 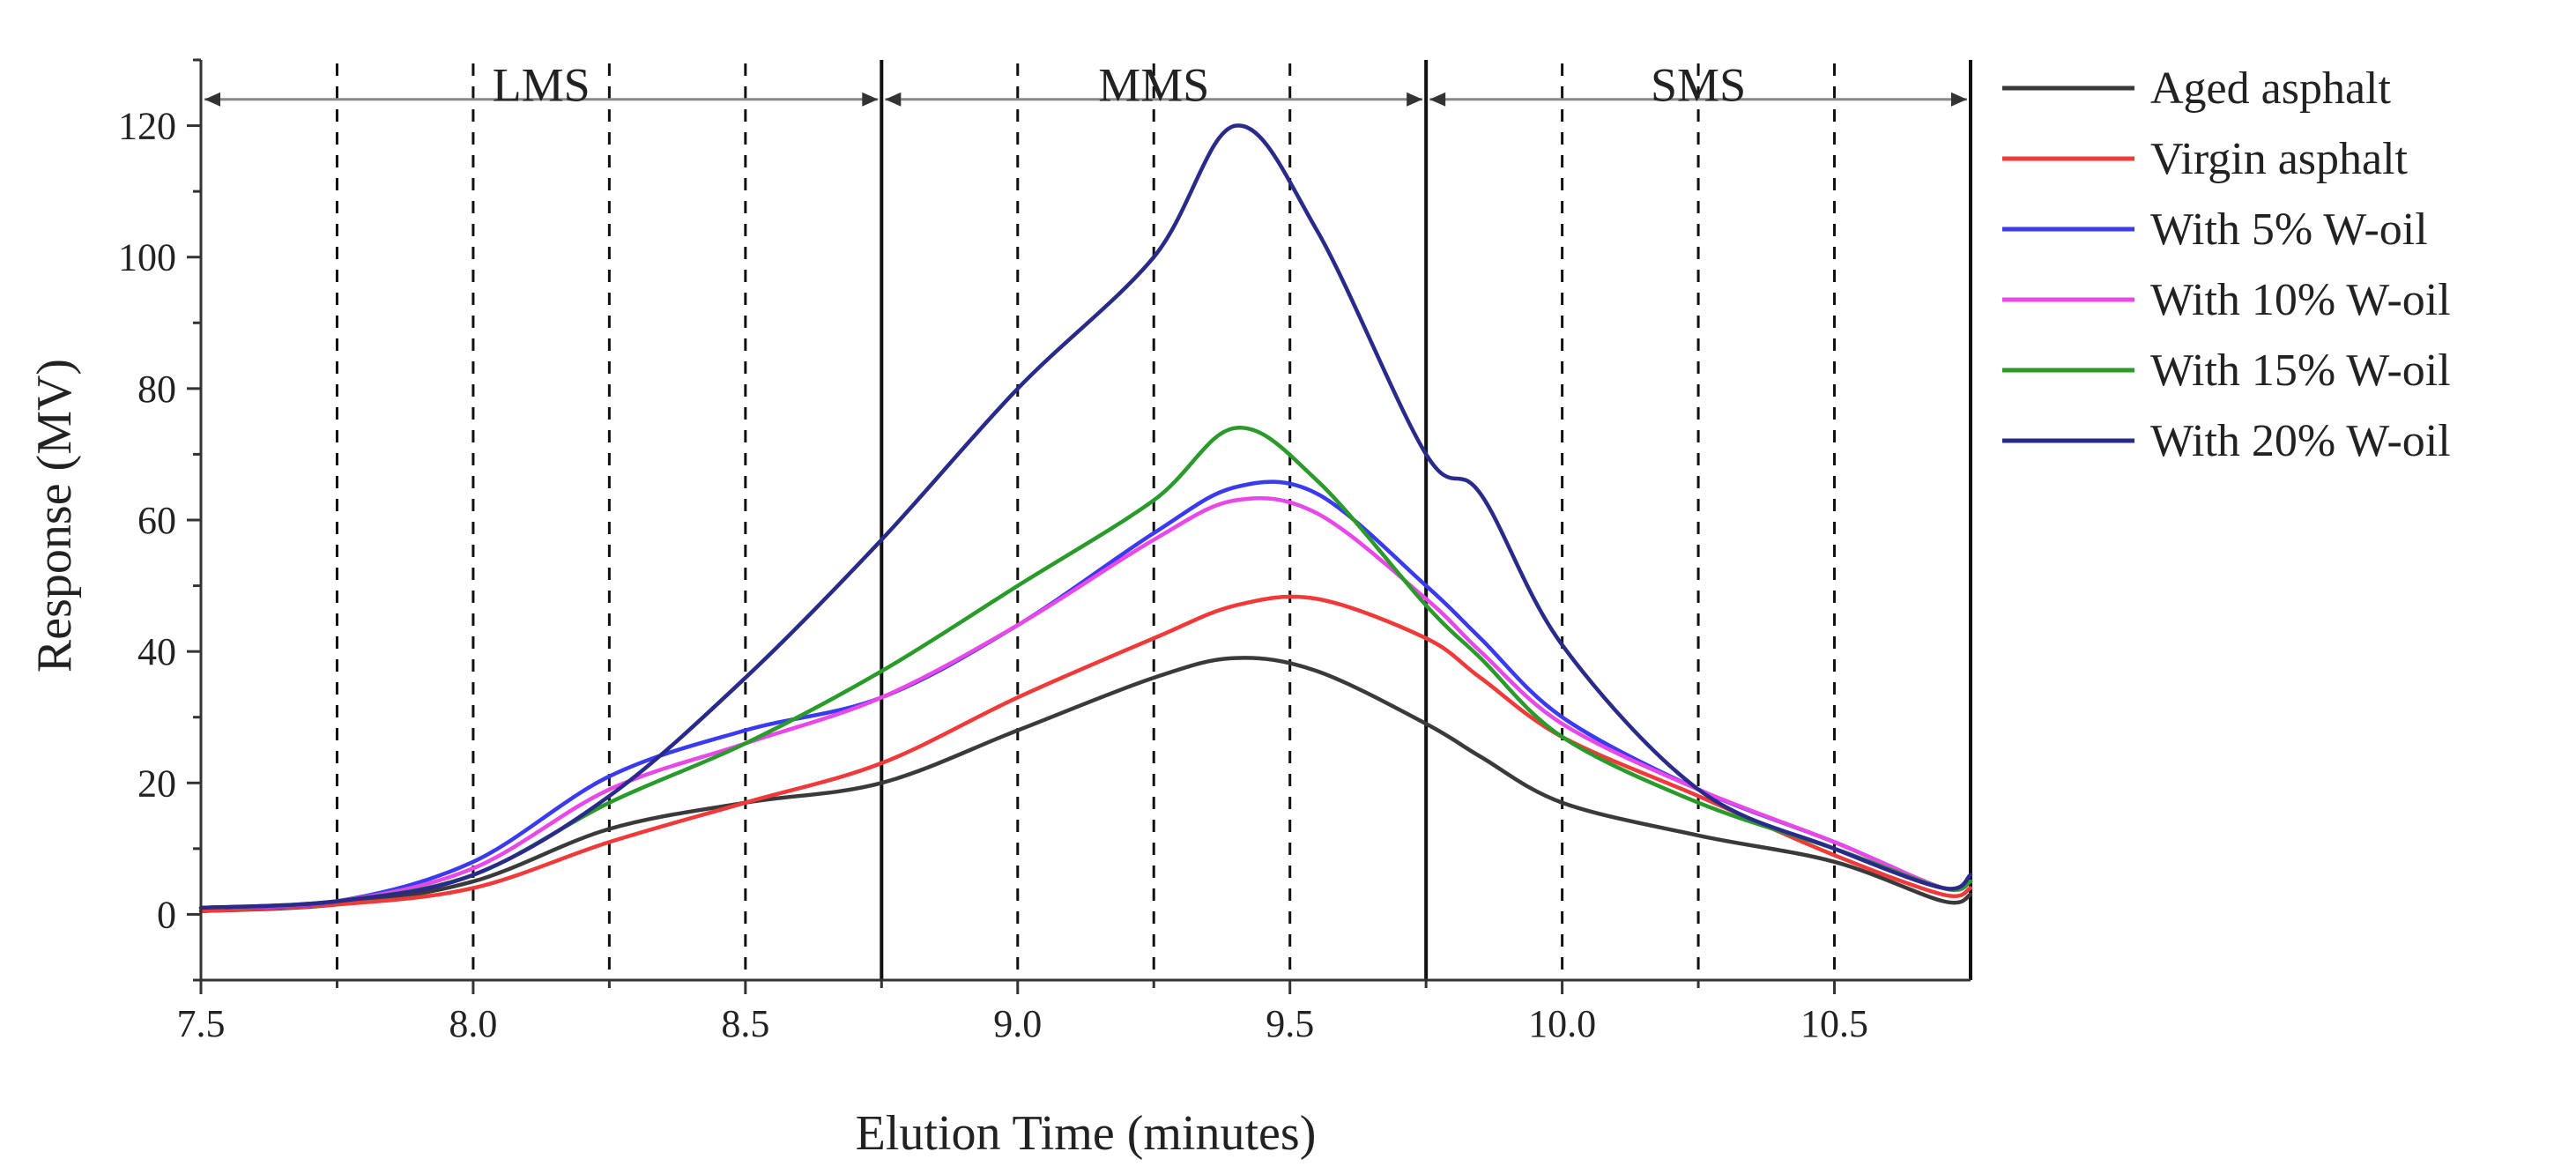 I want to click on y-tick-label-1: 20, so click(x=156, y=783).